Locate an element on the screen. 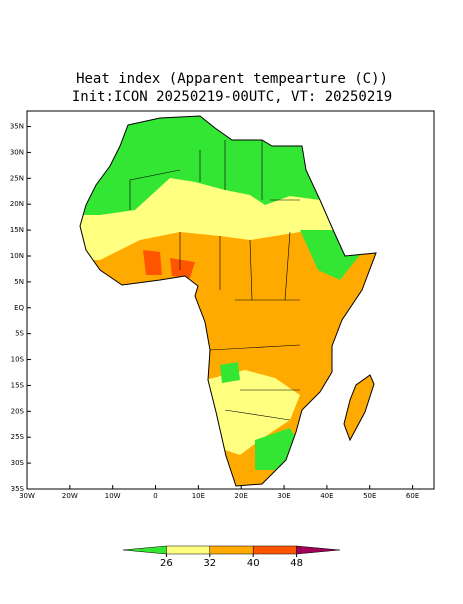 This screenshot has width=463, height=604. colorbar-label: 48 is located at coordinates (296, 563).